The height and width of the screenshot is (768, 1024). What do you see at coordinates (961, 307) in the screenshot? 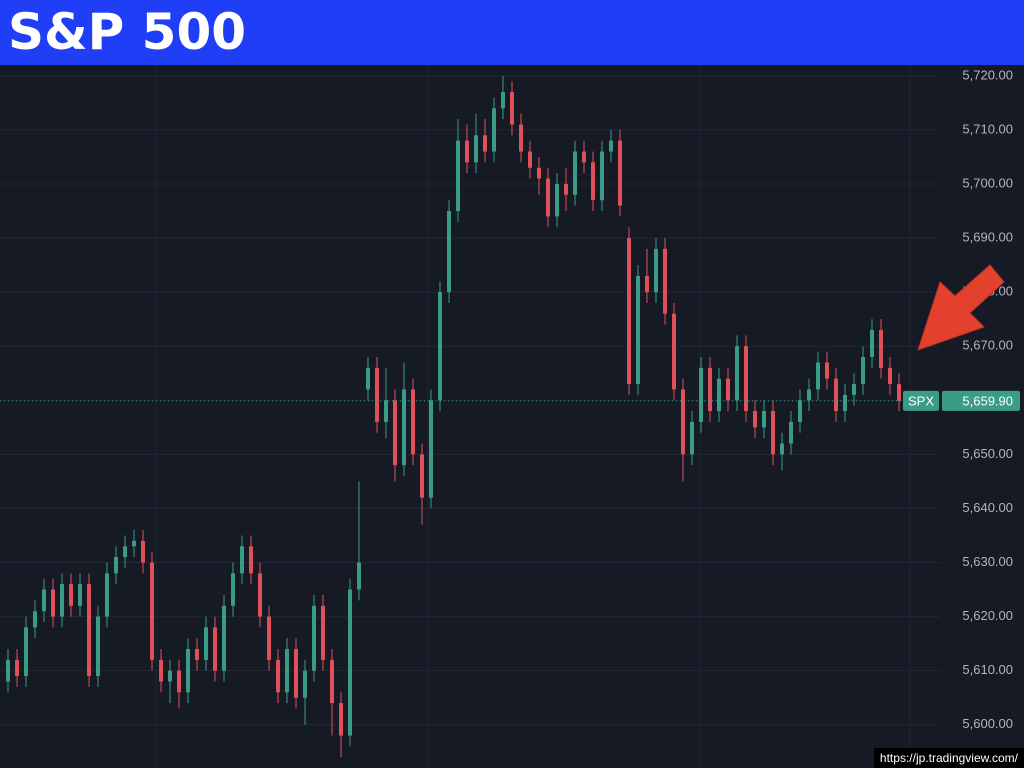
I see `arrow` at bounding box center [961, 307].